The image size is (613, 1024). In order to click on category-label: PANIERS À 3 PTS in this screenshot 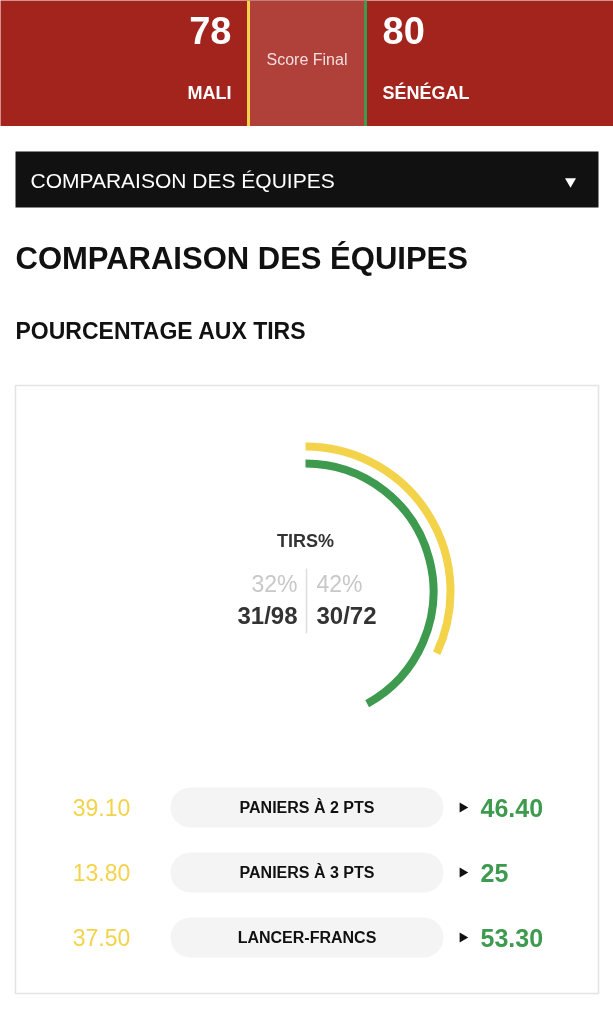, I will do `click(307, 872)`.